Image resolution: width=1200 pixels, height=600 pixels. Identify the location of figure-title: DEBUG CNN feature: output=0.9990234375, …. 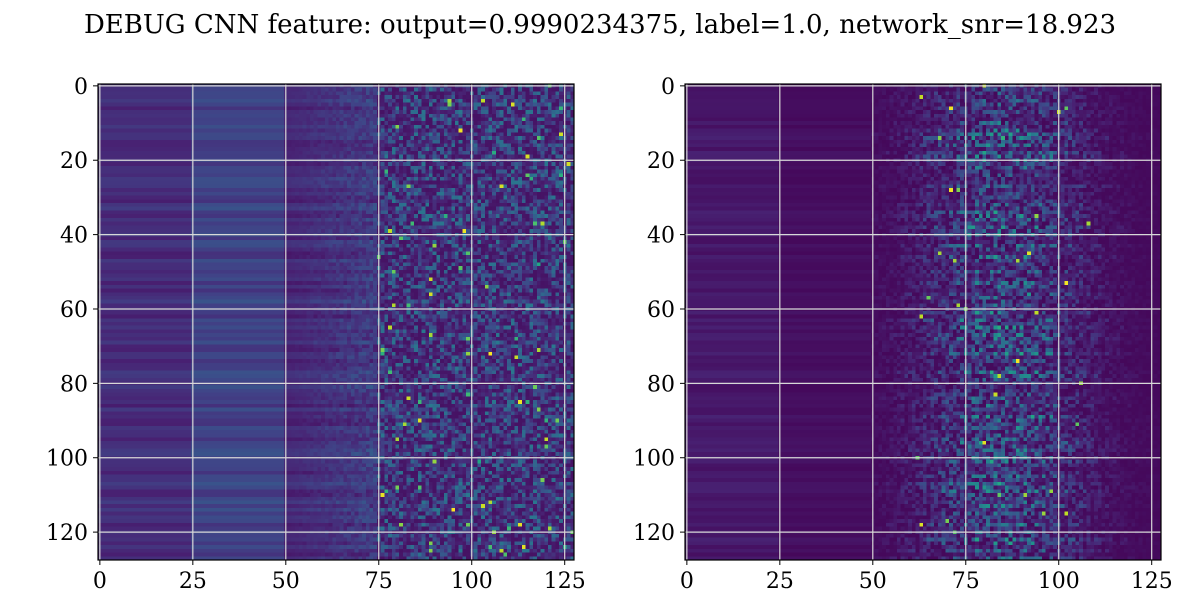
(600, 25).